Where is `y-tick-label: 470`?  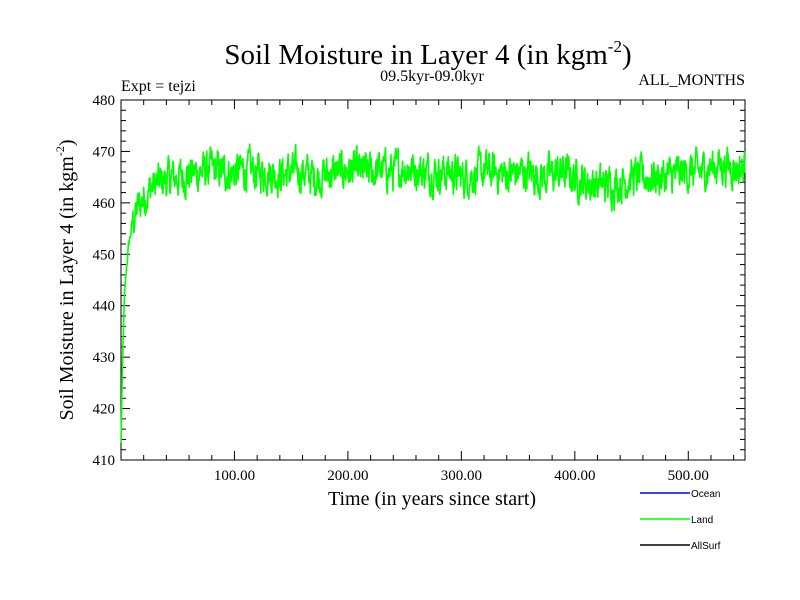
y-tick-label: 470 is located at coordinates (104, 152).